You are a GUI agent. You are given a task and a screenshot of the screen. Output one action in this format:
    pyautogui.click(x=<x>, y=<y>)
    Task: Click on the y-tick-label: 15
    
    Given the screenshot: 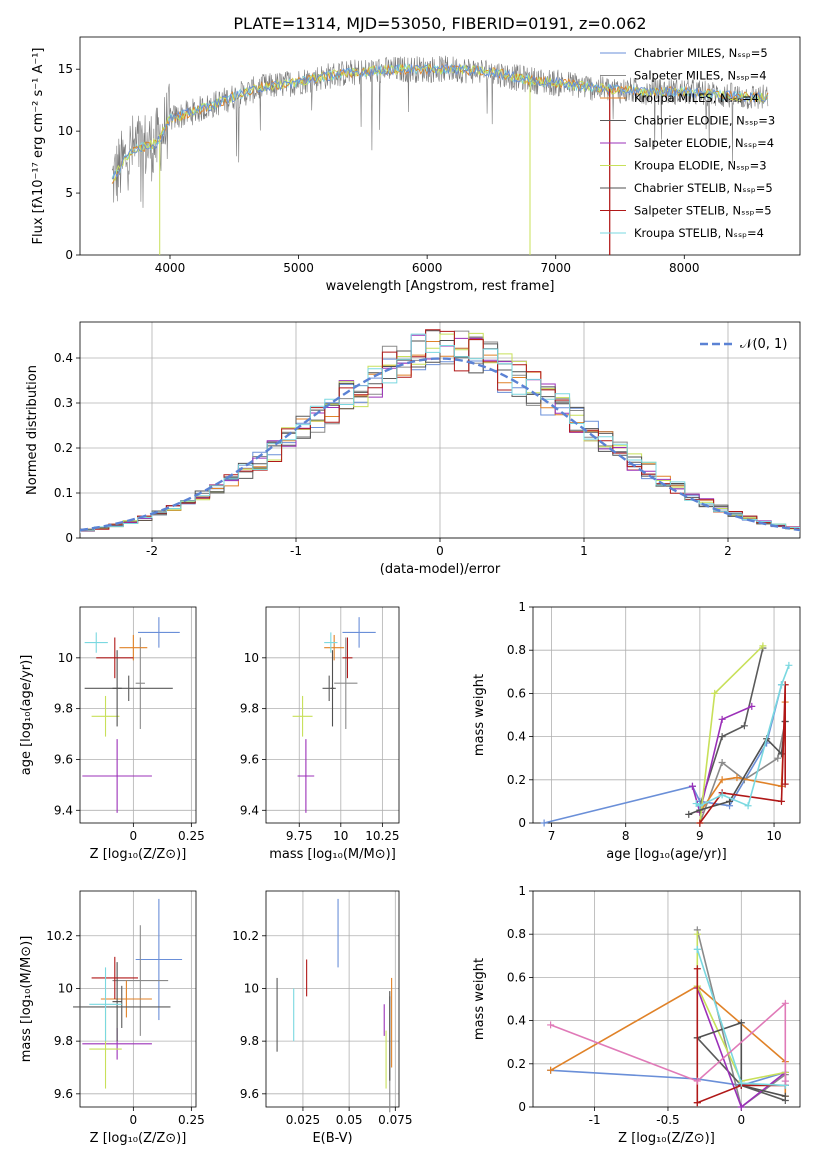 What is the action you would take?
    pyautogui.click(x=65, y=69)
    